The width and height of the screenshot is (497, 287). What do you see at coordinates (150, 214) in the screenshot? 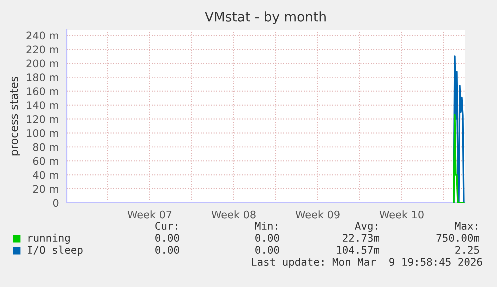
I see `x-tick-label: Week 07` at bounding box center [150, 214].